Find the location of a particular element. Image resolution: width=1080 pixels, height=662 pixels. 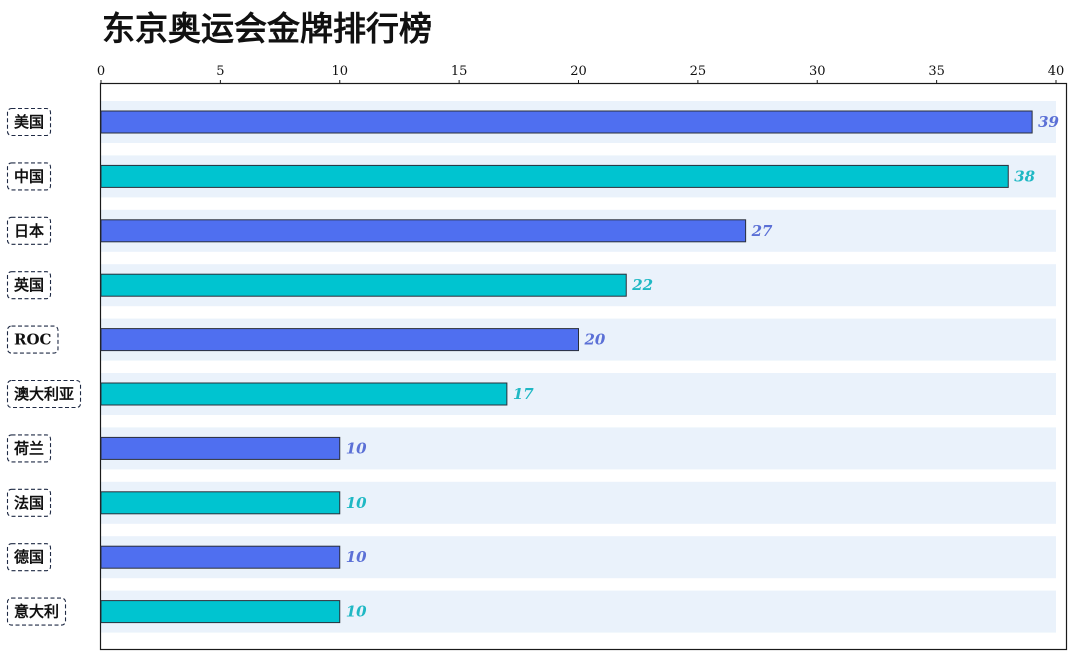

category-label: 意大利 is located at coordinates (36, 612).